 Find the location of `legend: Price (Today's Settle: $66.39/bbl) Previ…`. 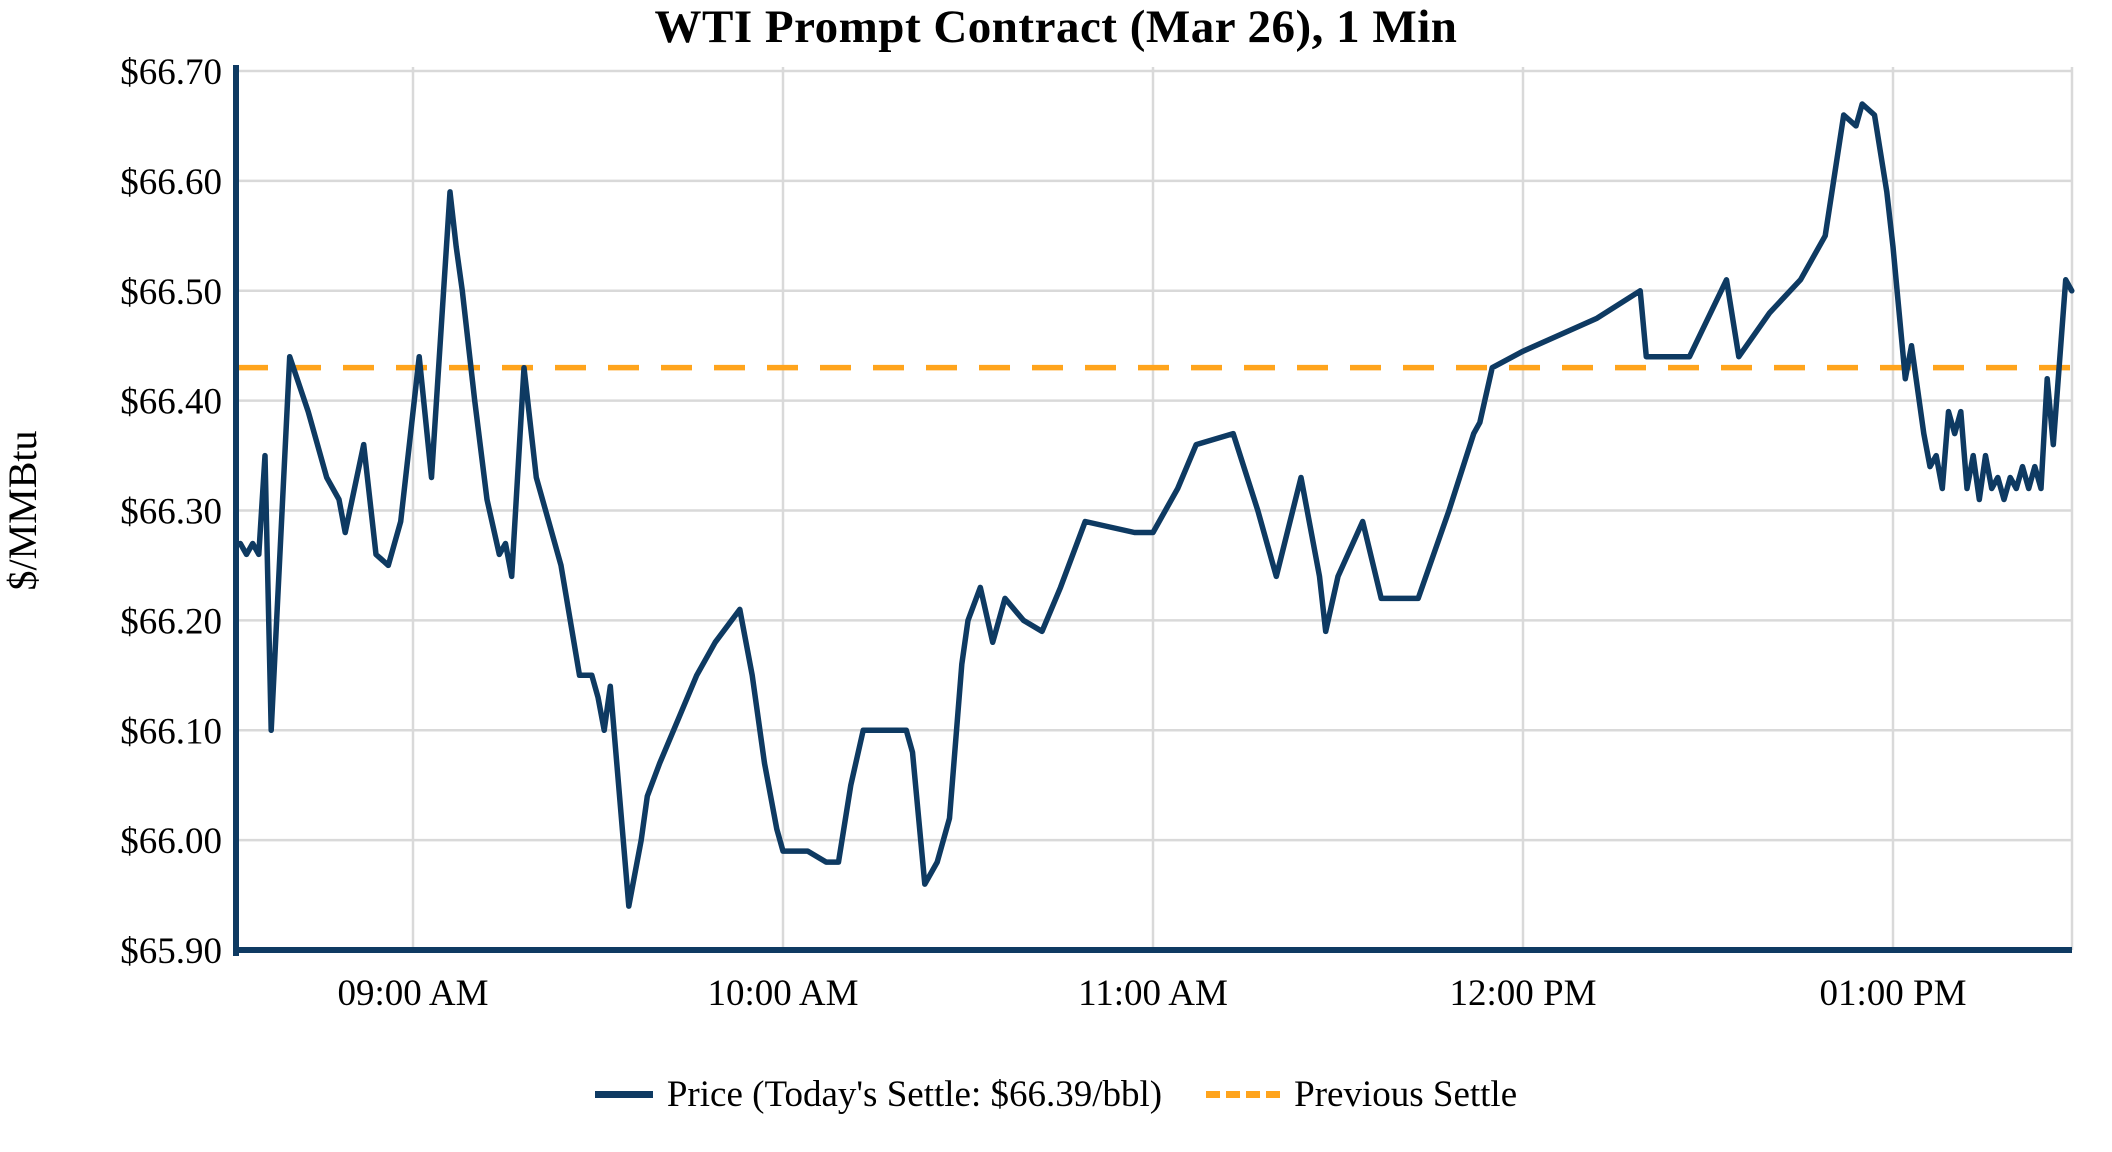

legend: Price (Today's Settle: $66.39/bbl) Previ… is located at coordinates (1056, 1094).